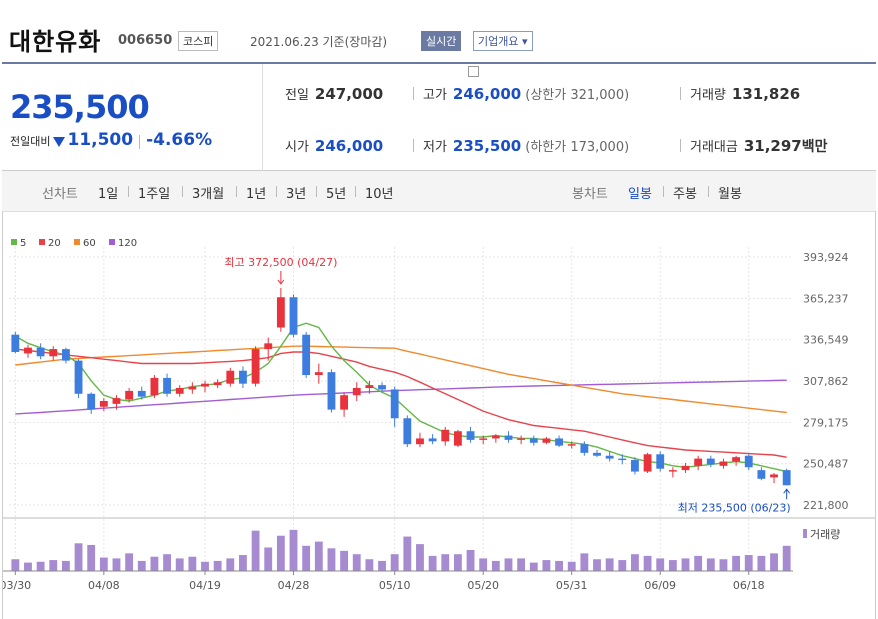 The height and width of the screenshot is (619, 878). I want to click on open-value: 246,000, so click(349, 146).